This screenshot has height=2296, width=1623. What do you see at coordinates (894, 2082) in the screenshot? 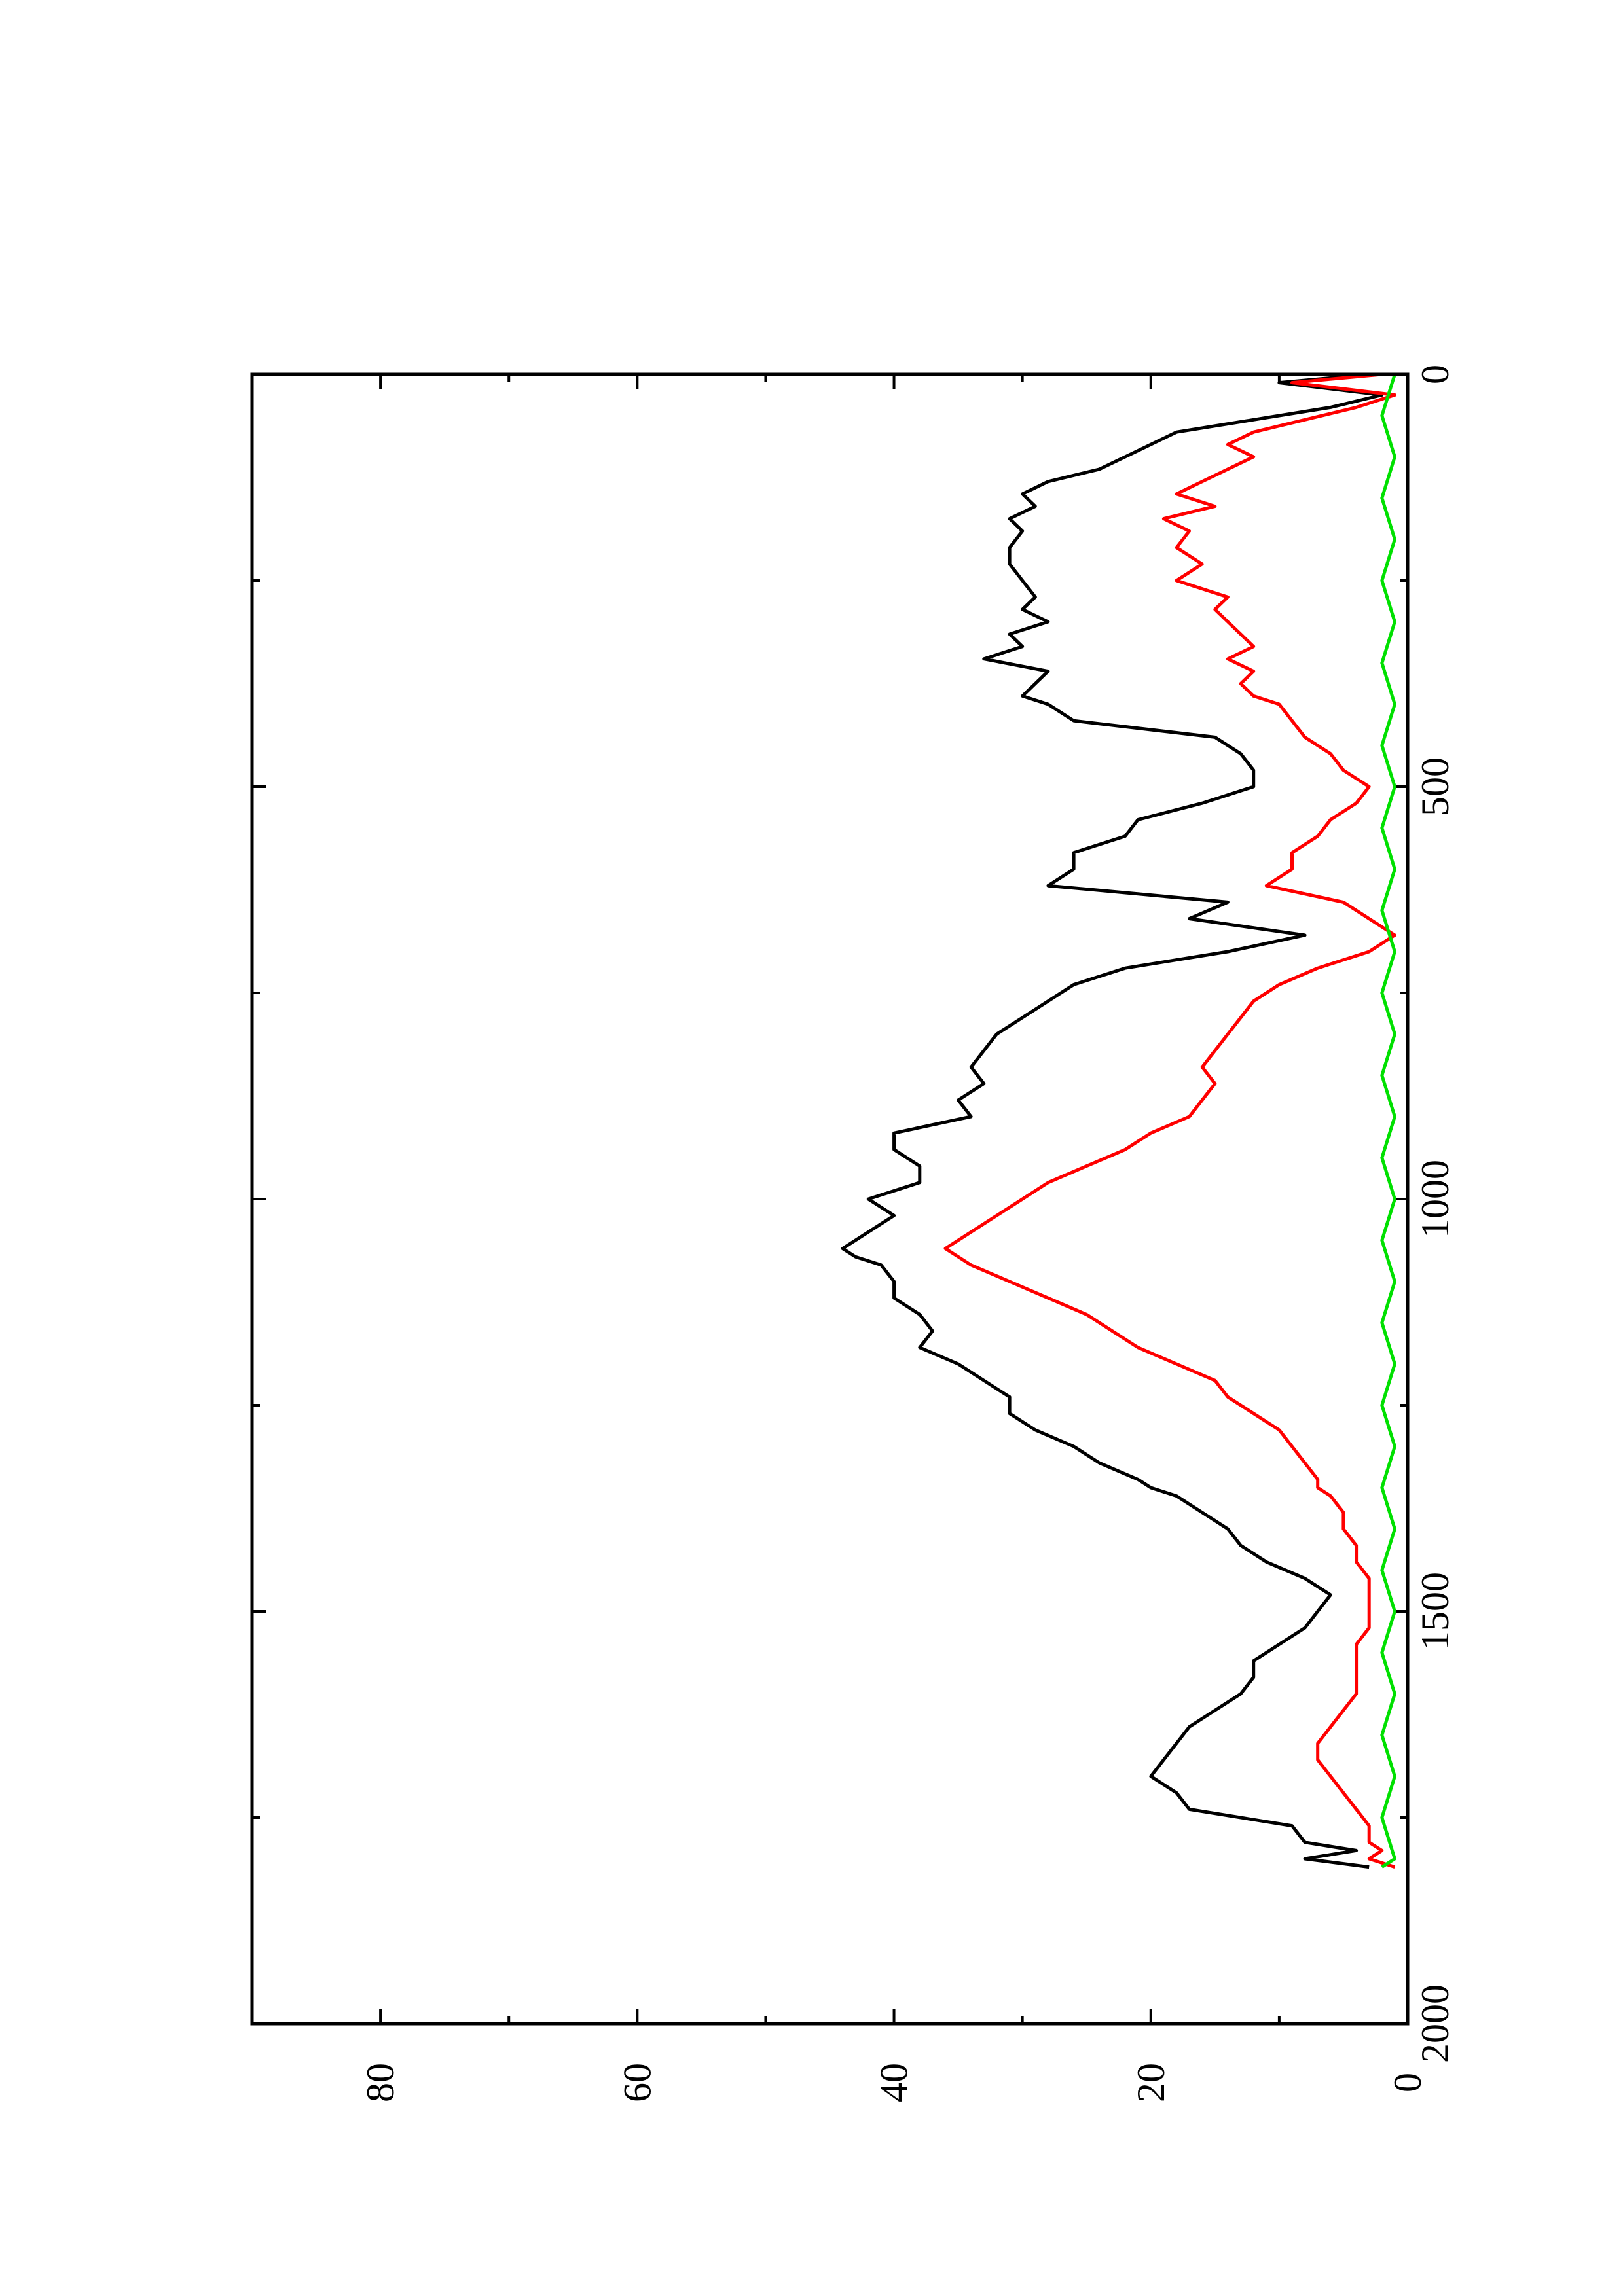
I see `y-tick-label: 40` at bounding box center [894, 2082].